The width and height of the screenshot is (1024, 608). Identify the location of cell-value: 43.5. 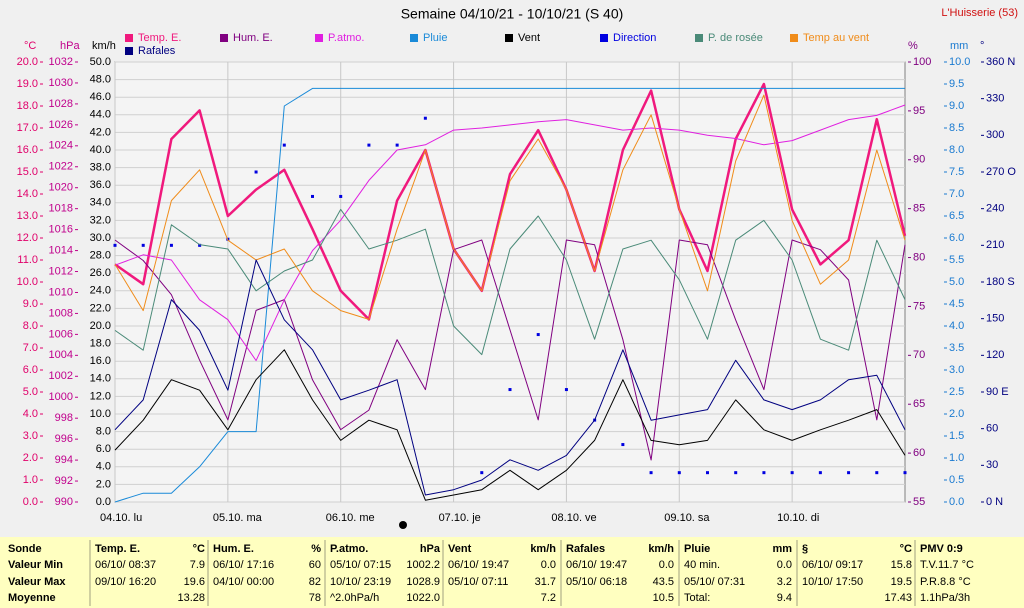
(663, 582).